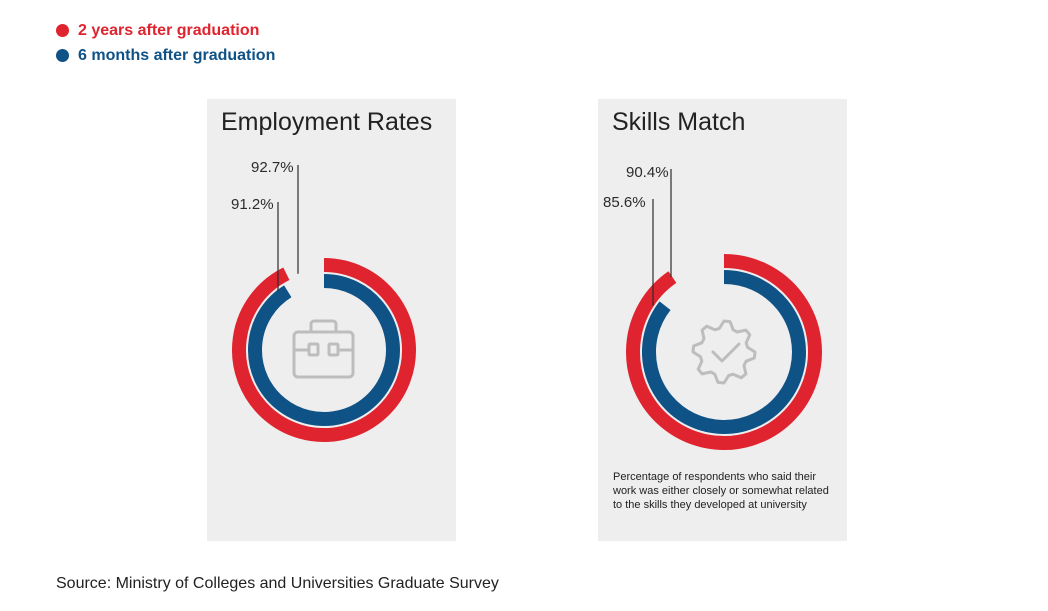 The width and height of the screenshot is (1048, 611). Describe the element at coordinates (647, 172) in the screenshot. I see `skills-2-years-value: 90.4%` at that location.